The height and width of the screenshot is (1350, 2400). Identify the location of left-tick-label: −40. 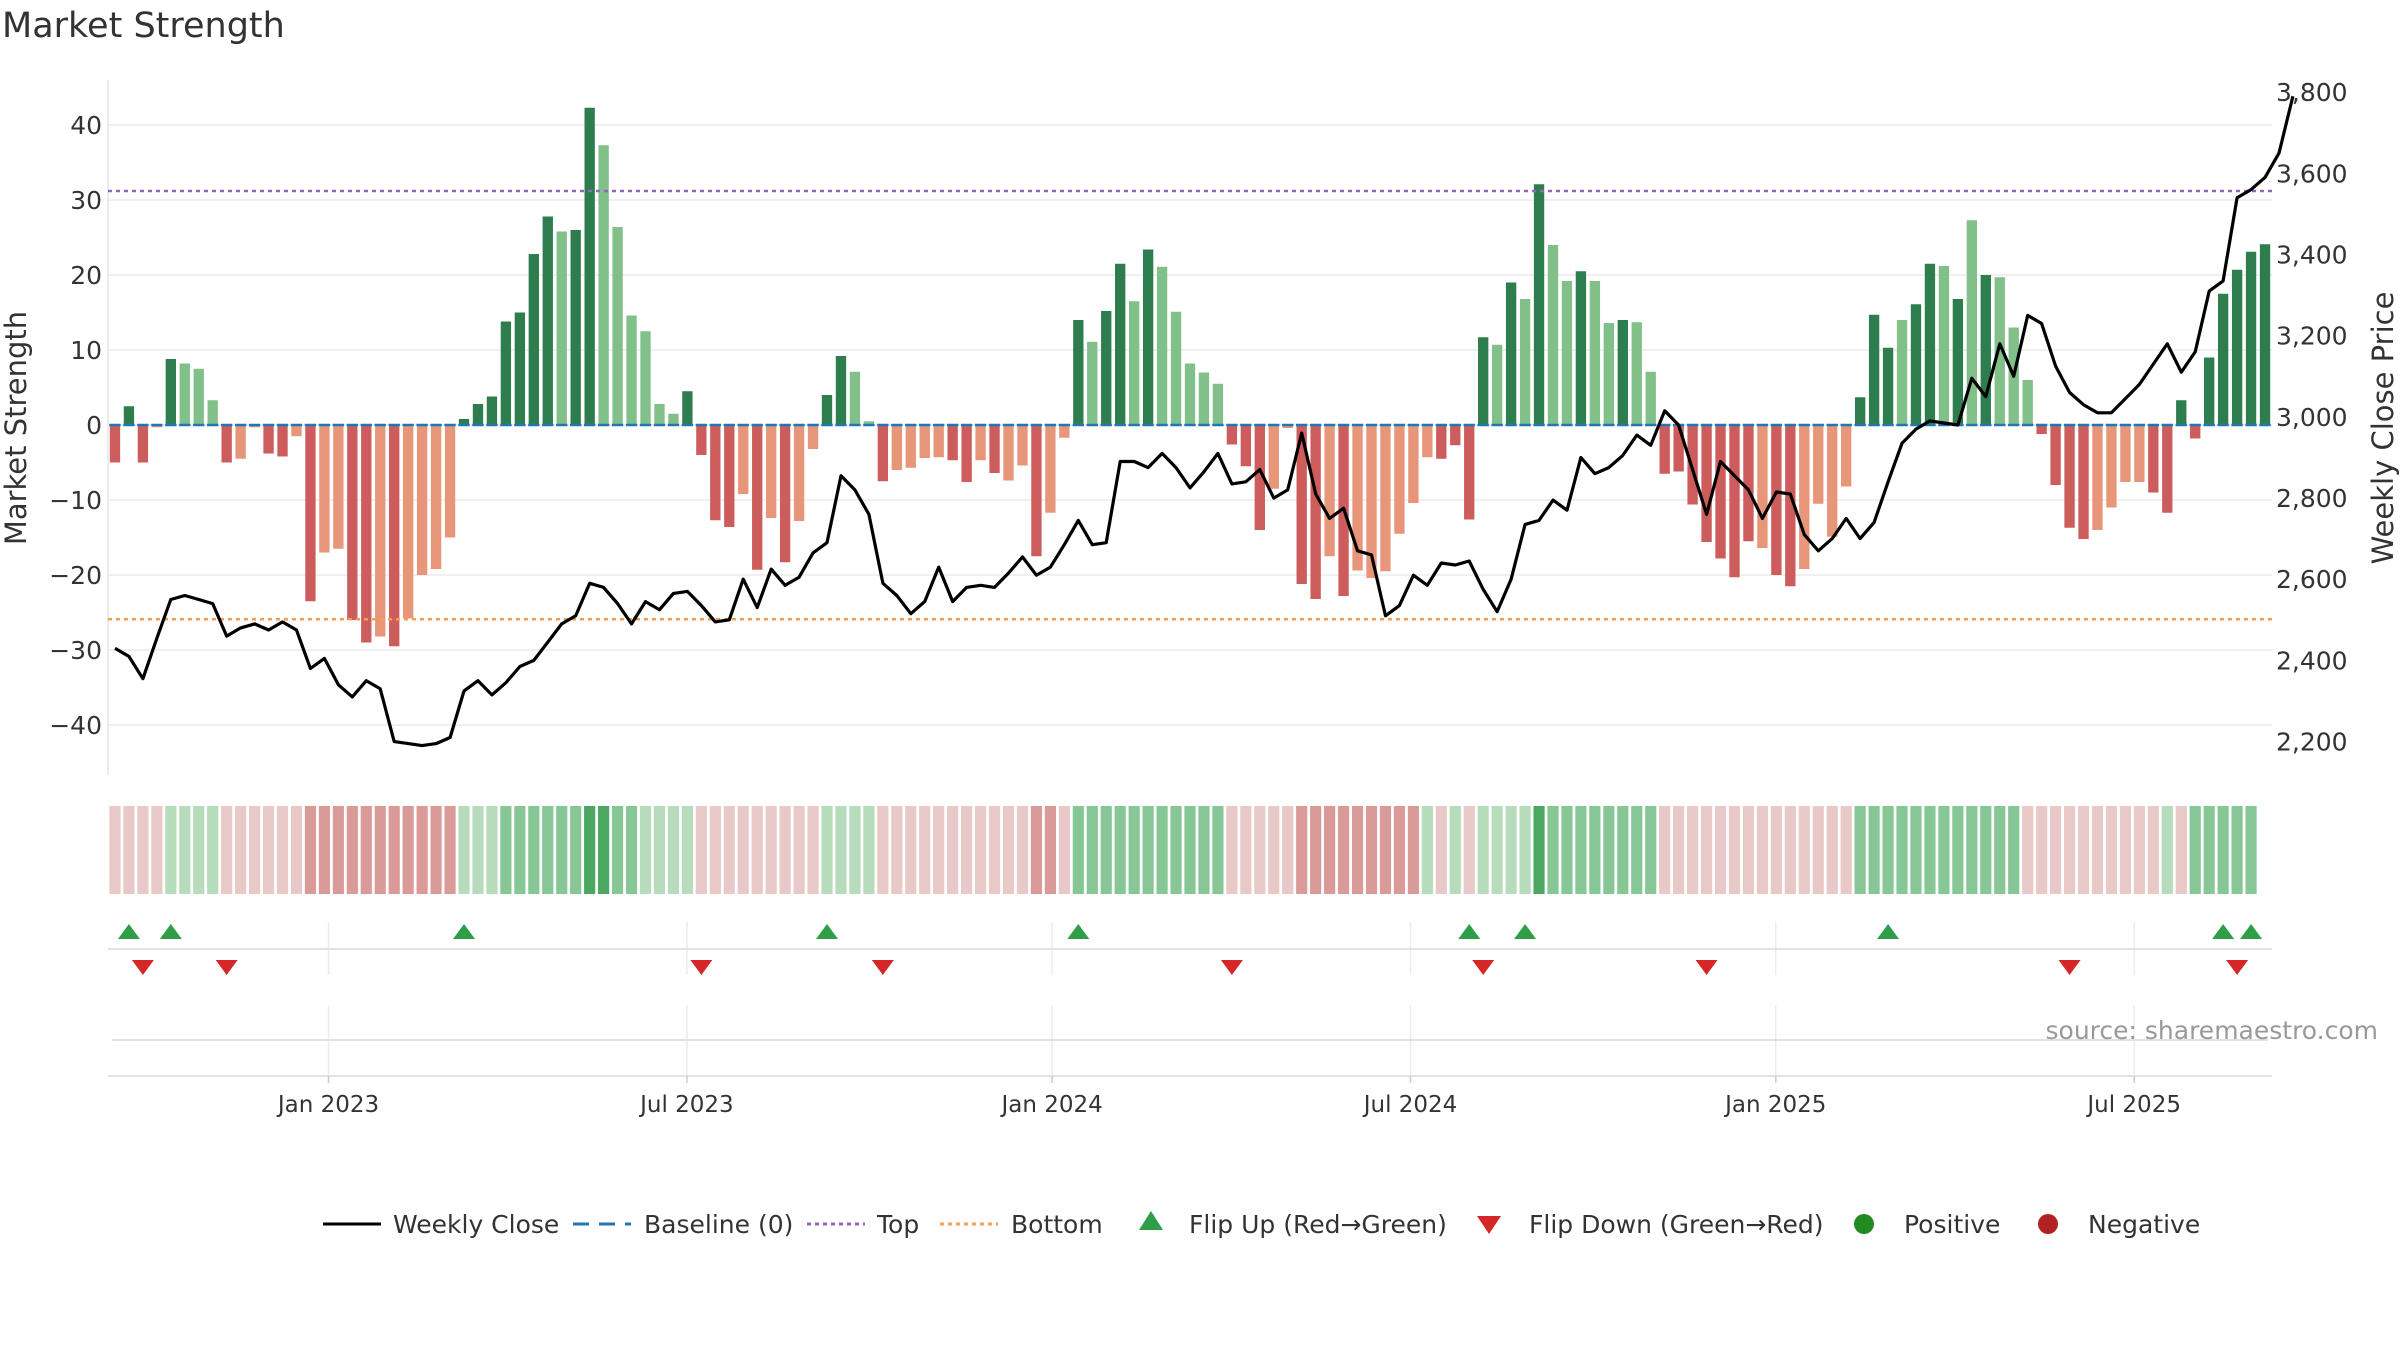
(75, 725).